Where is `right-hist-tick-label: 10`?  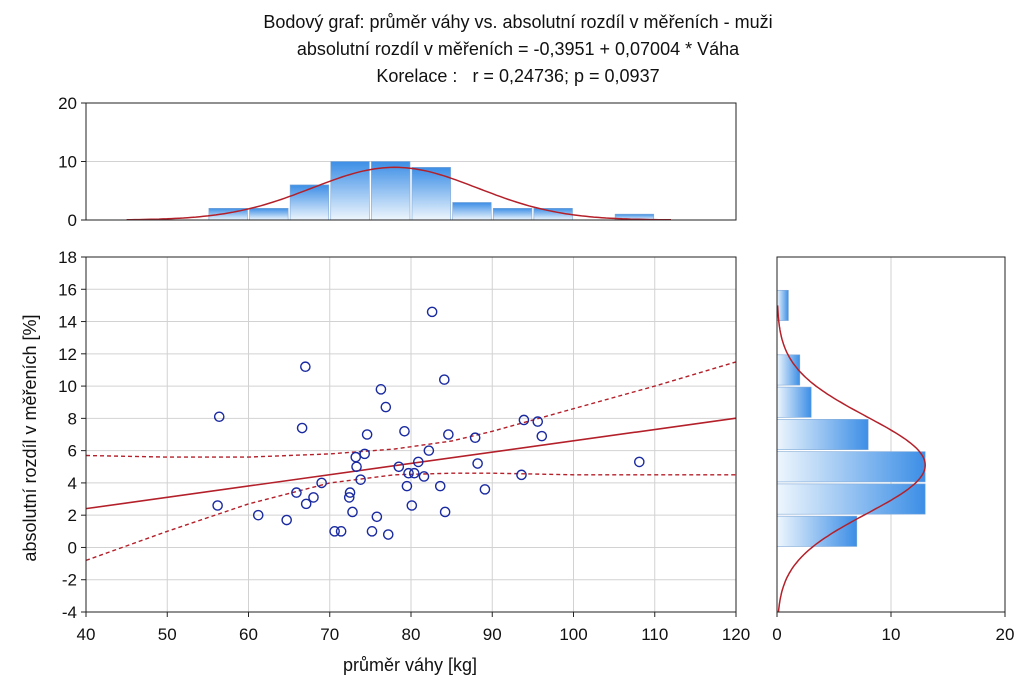
right-hist-tick-label: 10 is located at coordinates (891, 634).